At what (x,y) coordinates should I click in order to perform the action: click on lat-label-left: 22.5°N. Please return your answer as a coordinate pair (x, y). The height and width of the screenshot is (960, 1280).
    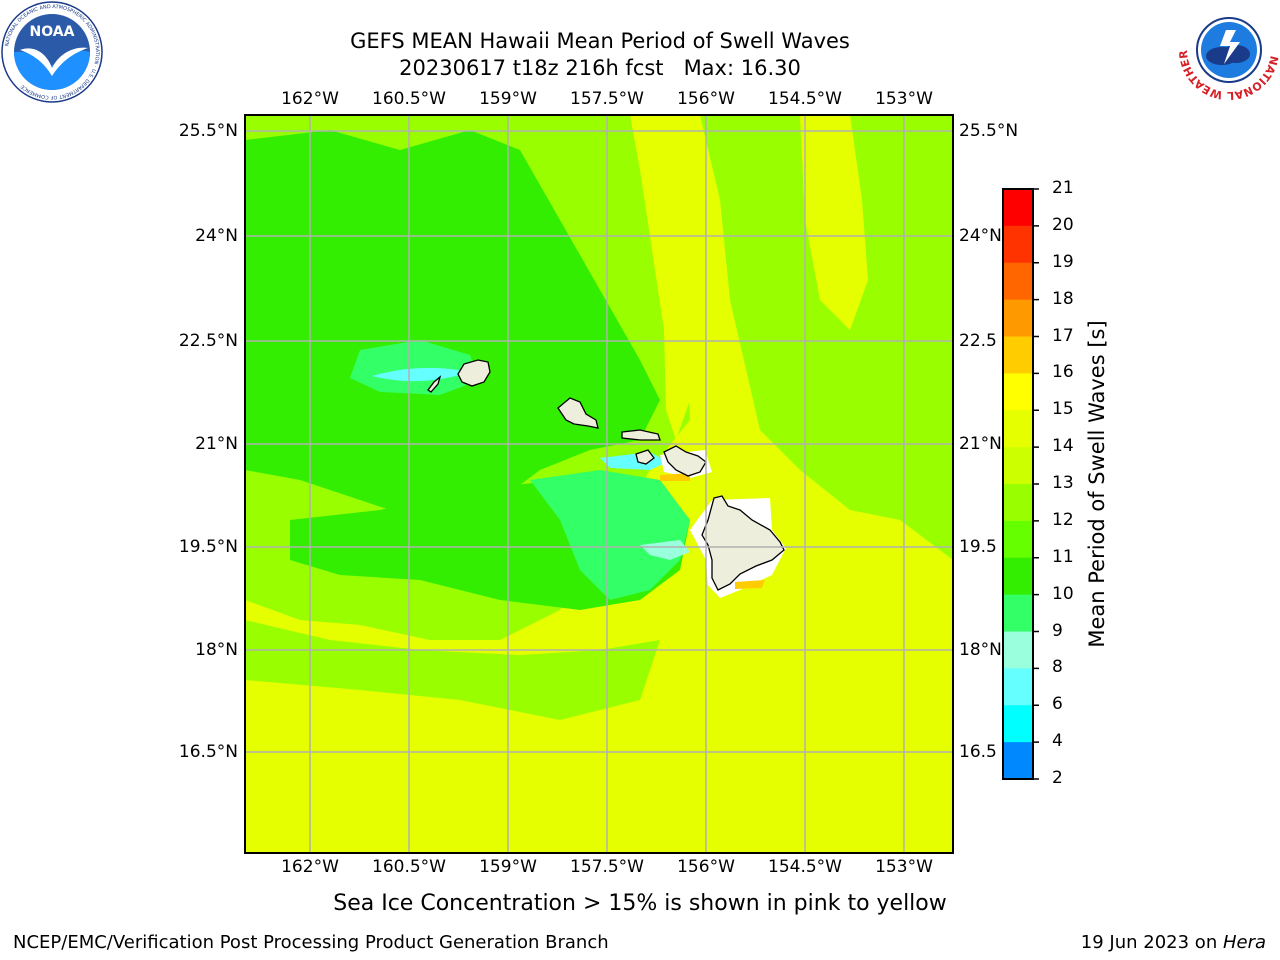
    Looking at the image, I should click on (208, 341).